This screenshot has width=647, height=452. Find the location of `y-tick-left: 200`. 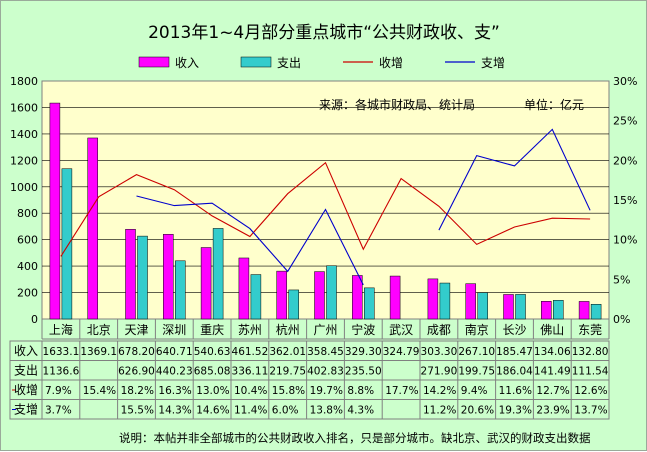

y-tick-left: 200 is located at coordinates (27, 293).